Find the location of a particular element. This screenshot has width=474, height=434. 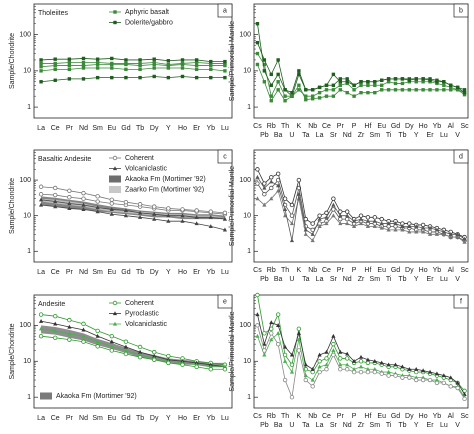

x-tick-label: Y is located at coordinates (168, 128).